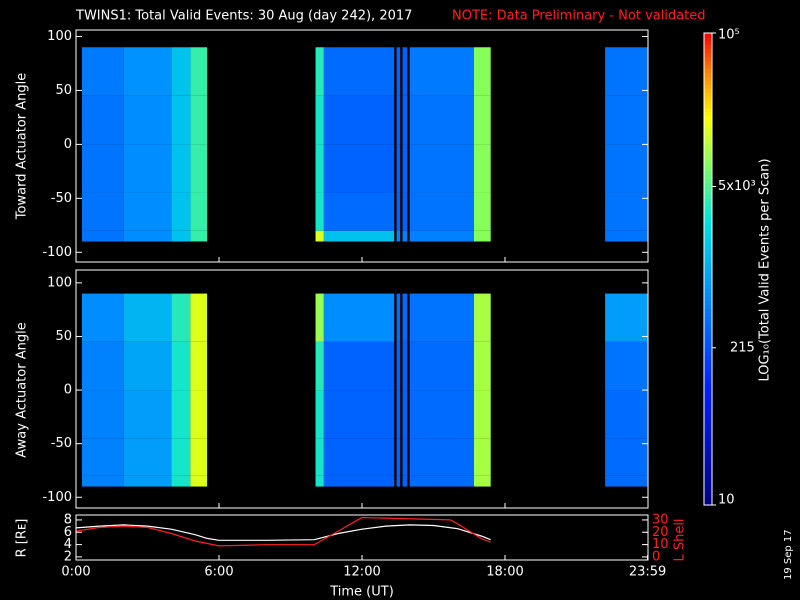  What do you see at coordinates (647, 572) in the screenshot?
I see `x-tick-label: 23:59` at bounding box center [647, 572].